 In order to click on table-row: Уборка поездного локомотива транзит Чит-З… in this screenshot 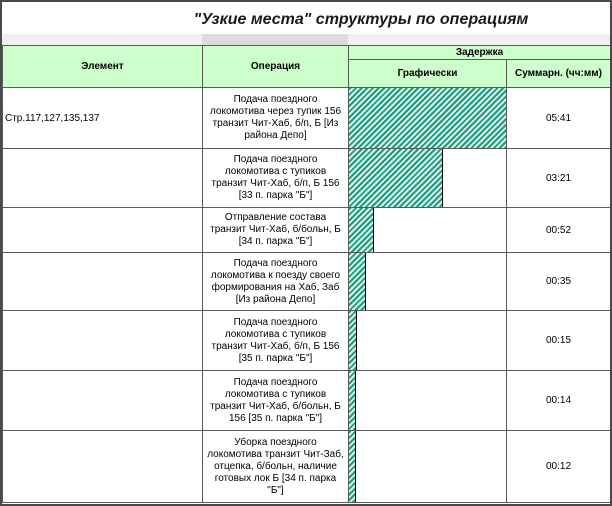, I will do `click(306, 466)`.